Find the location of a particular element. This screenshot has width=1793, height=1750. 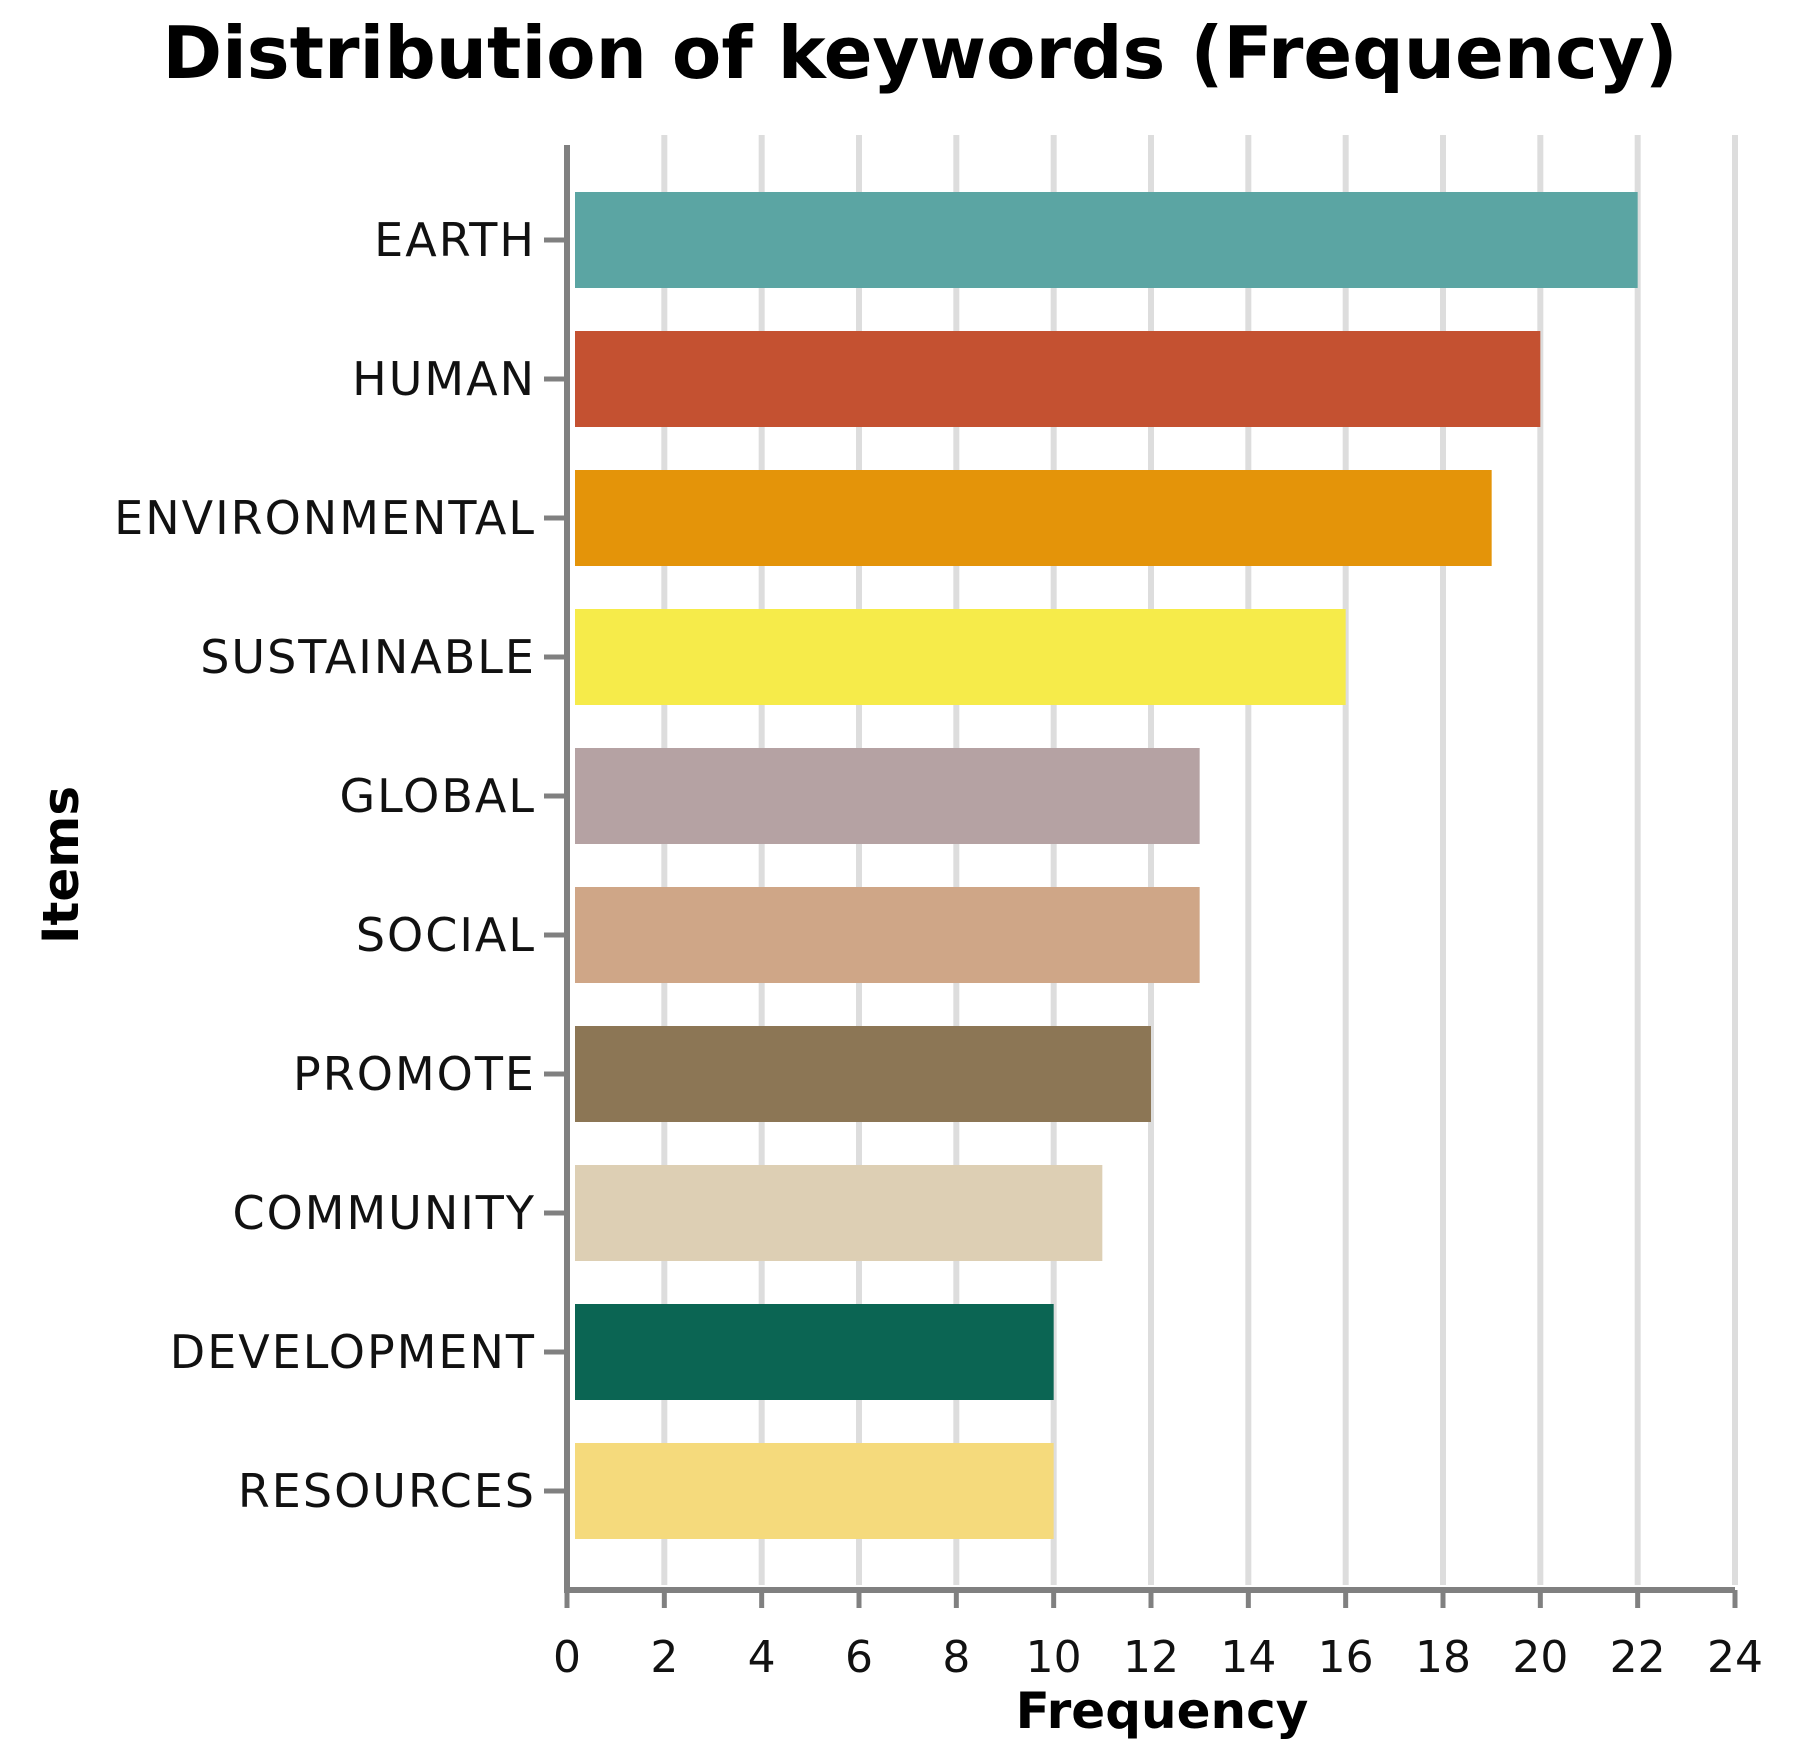

x-tick-label-2: 2 is located at coordinates (664, 1657).